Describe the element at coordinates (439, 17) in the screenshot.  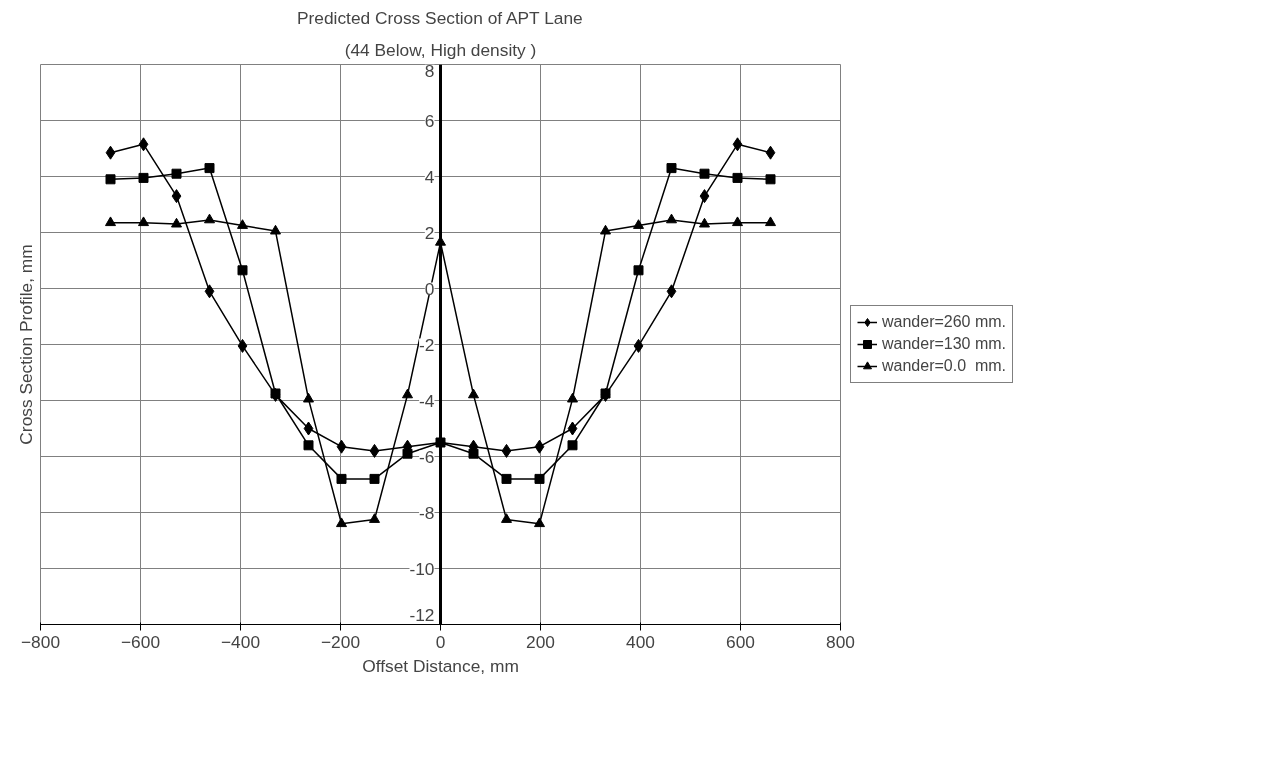
I see `chart-title: Predicted Cross Section of APT Lane` at that location.